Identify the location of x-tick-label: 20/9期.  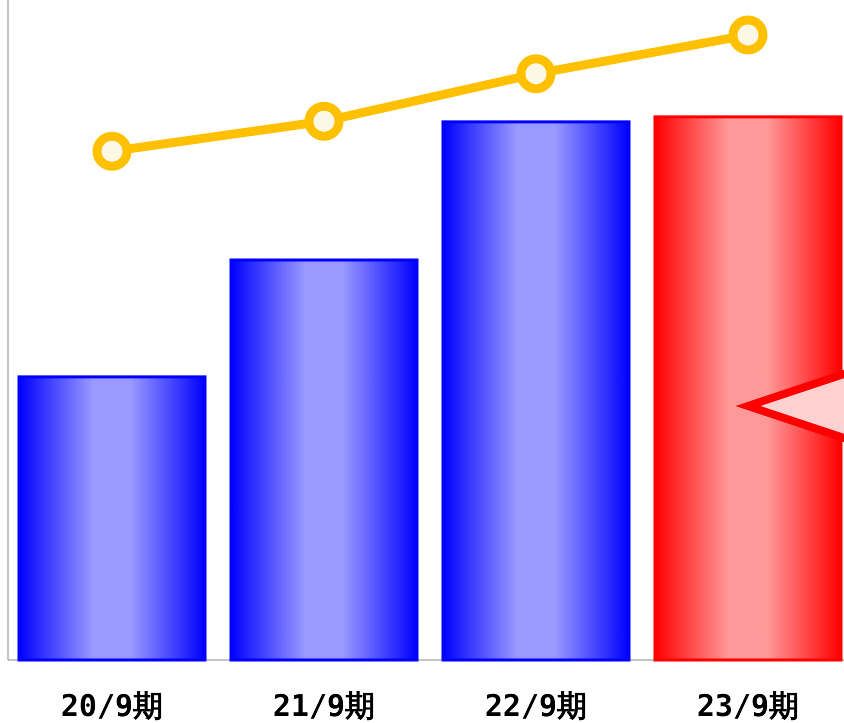
(112, 706).